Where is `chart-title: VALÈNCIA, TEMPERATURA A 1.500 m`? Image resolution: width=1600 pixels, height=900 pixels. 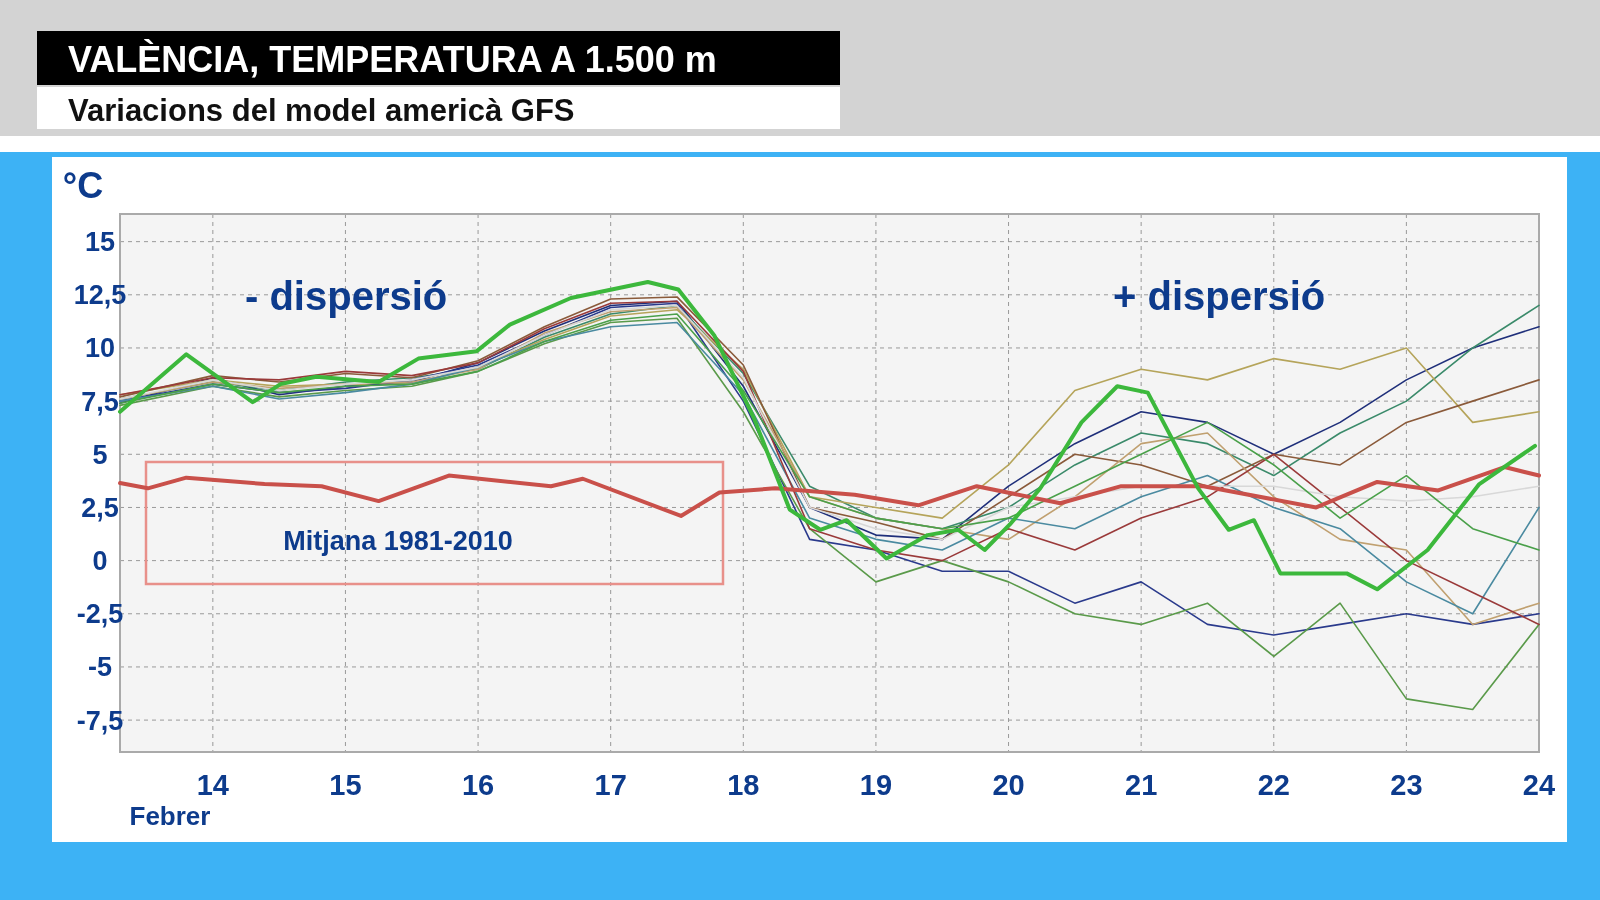
chart-title: VALÈNCIA, TEMPERATURA A 1.500 m is located at coordinates (392, 59).